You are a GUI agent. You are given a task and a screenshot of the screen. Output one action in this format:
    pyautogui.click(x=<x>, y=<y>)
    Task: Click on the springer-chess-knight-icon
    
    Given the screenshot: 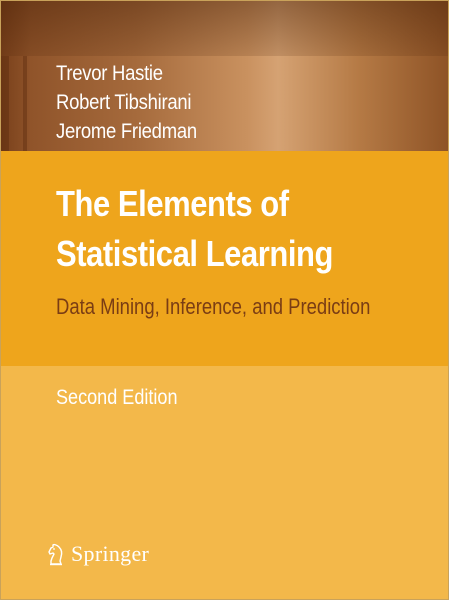 What is the action you would take?
    pyautogui.click(x=56, y=554)
    